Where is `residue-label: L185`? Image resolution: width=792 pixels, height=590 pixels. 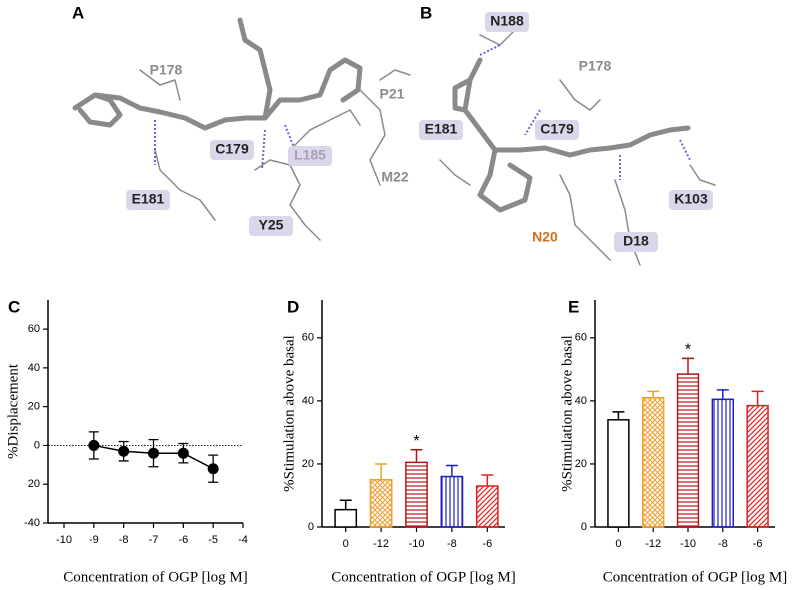
residue-label: L185 is located at coordinates (310, 155).